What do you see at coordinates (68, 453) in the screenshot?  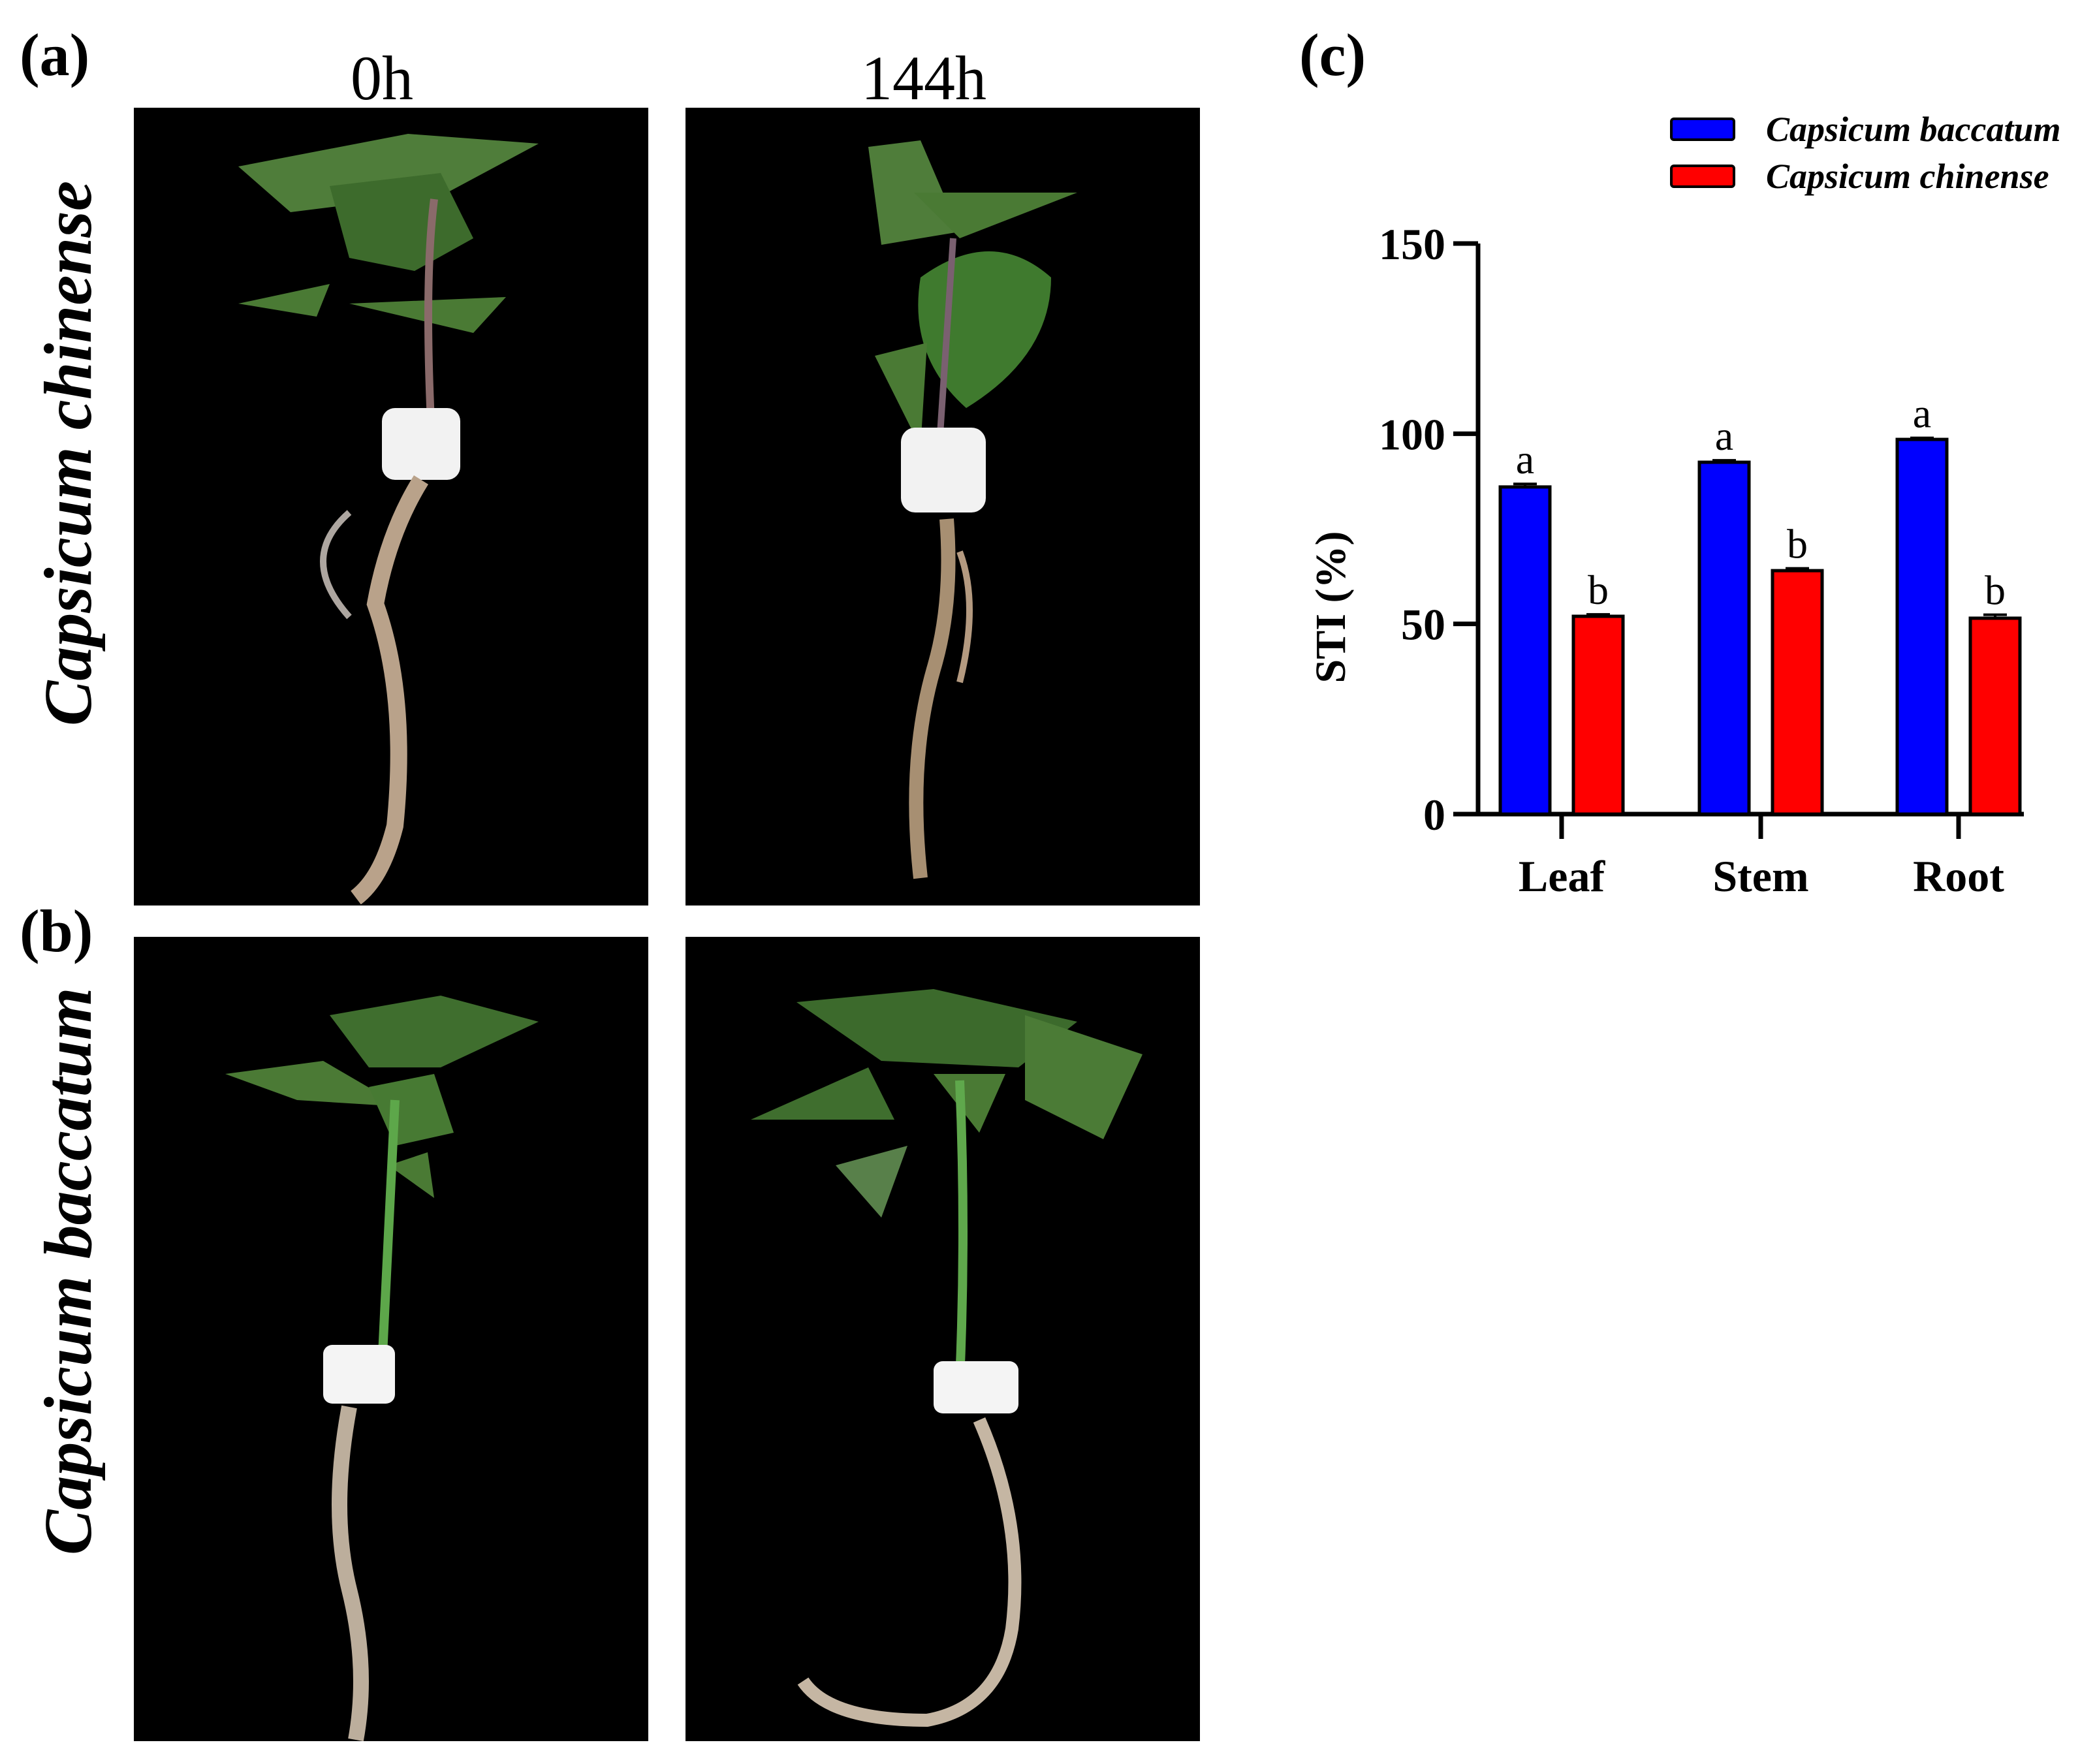 I see `row-label-chinense: Capsicum chinense` at bounding box center [68, 453].